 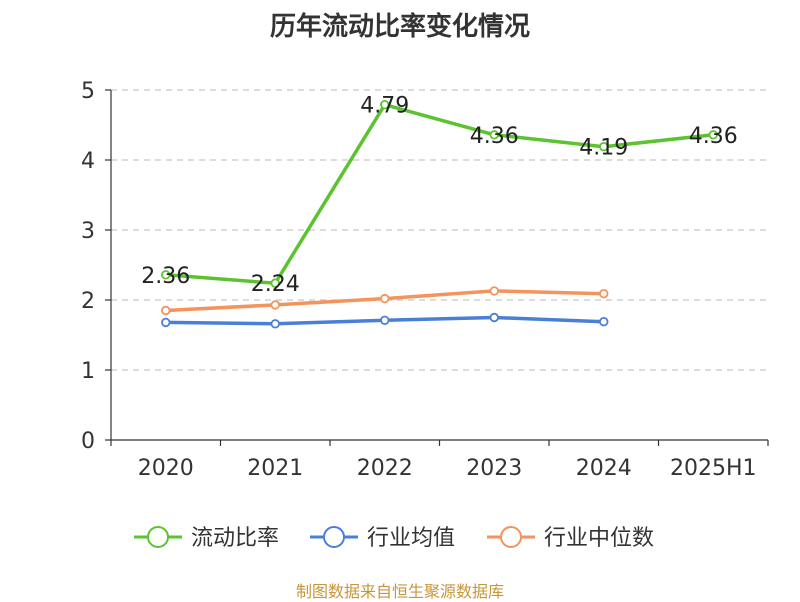 What do you see at coordinates (88, 231) in the screenshot?
I see `y-tick-label-3: 3` at bounding box center [88, 231].